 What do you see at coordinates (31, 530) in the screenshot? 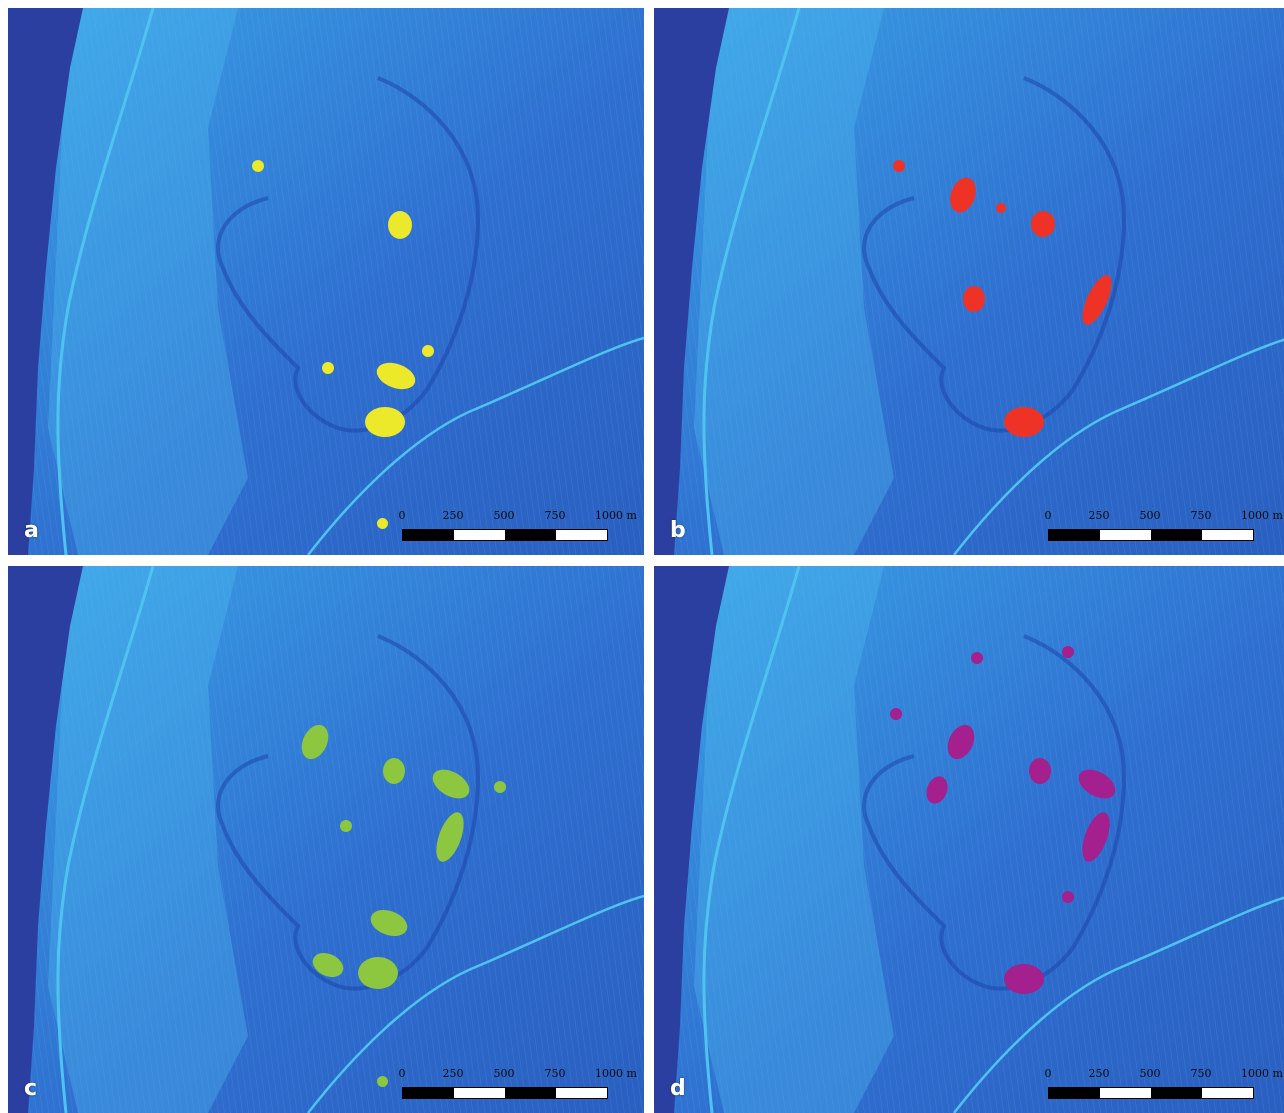
I see `panel-label: a` at bounding box center [31, 530].